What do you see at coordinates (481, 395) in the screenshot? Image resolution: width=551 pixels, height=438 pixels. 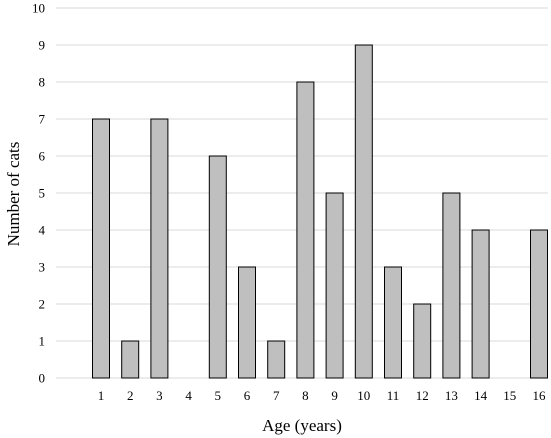 I see `x-tick-label: 14` at bounding box center [481, 395].